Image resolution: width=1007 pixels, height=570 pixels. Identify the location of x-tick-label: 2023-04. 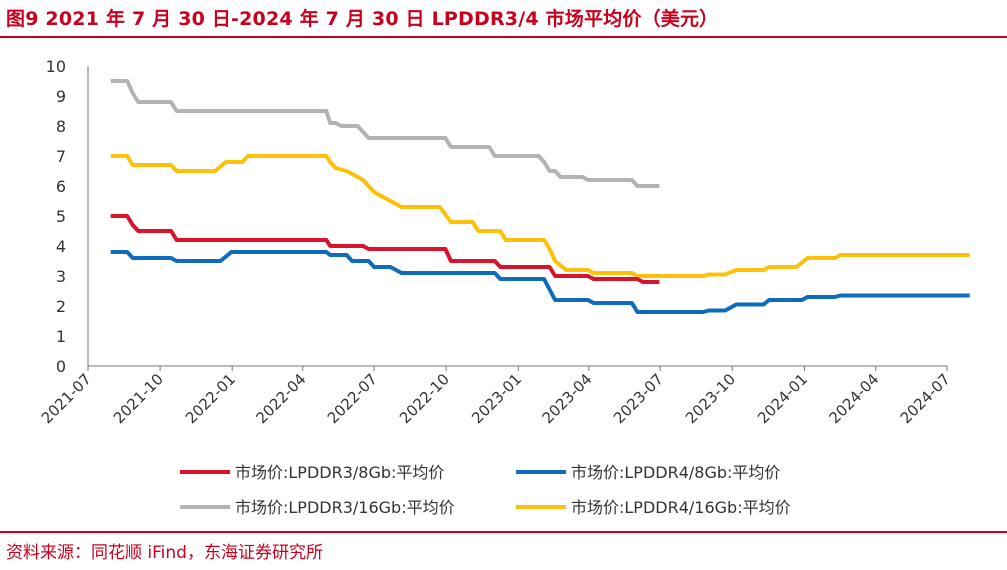
(567, 398).